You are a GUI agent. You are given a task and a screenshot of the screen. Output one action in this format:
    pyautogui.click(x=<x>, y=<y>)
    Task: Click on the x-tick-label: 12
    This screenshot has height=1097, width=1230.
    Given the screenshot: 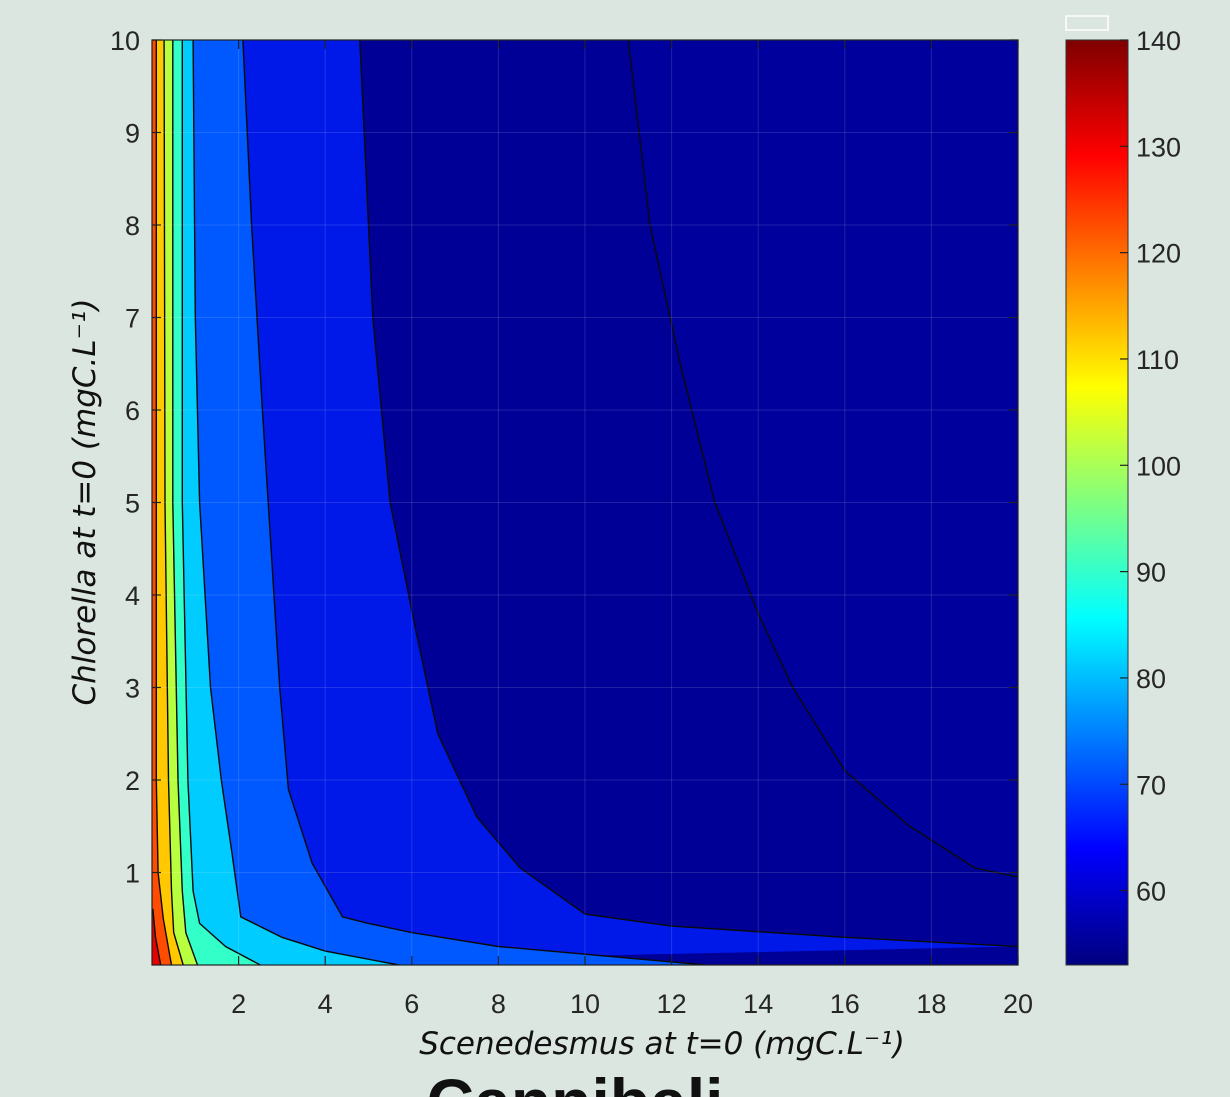 What is the action you would take?
    pyautogui.click(x=672, y=1004)
    